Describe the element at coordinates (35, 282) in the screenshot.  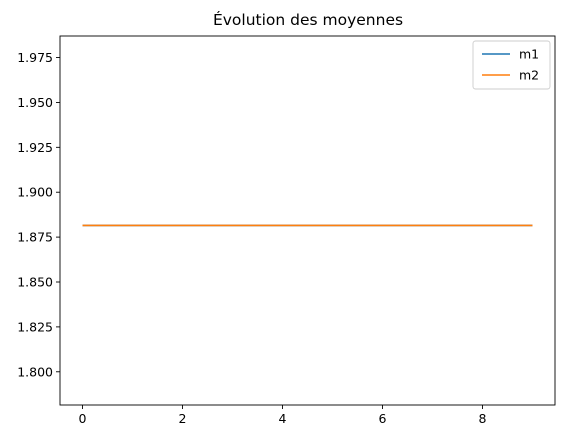
I see `y-tick-label: 1.850` at that location.